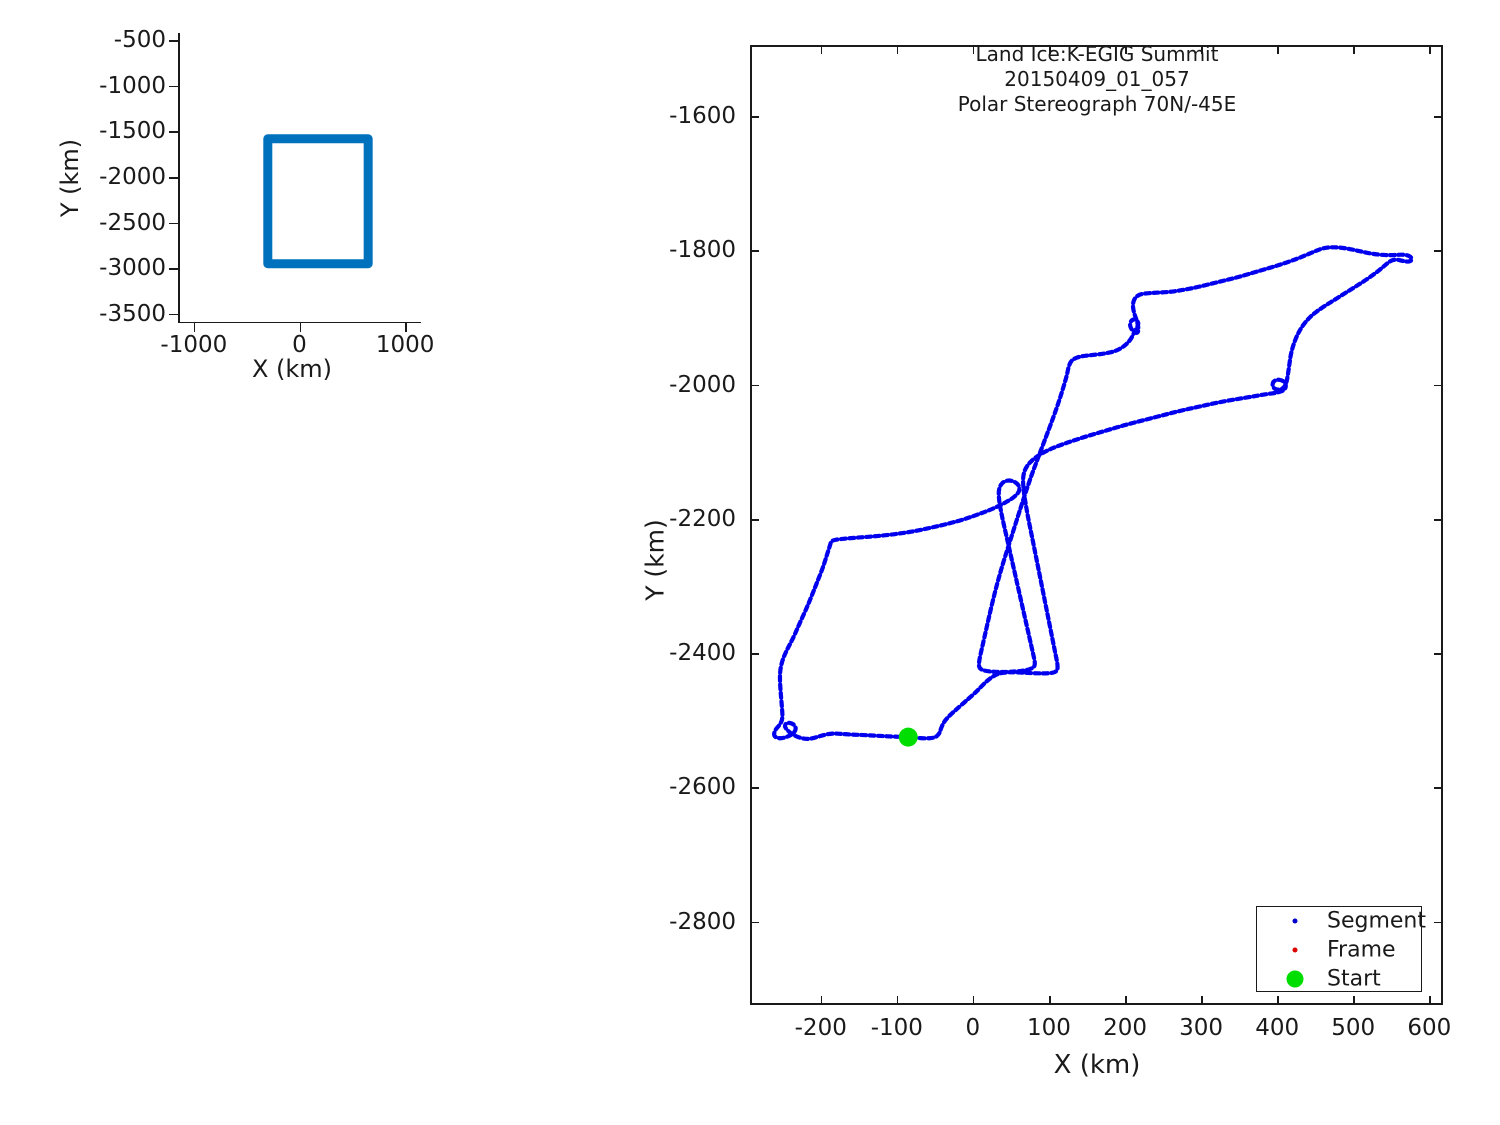 The height and width of the screenshot is (1125, 1500). What do you see at coordinates (973, 1028) in the screenshot?
I see `main-x-tick-label: 0` at bounding box center [973, 1028].